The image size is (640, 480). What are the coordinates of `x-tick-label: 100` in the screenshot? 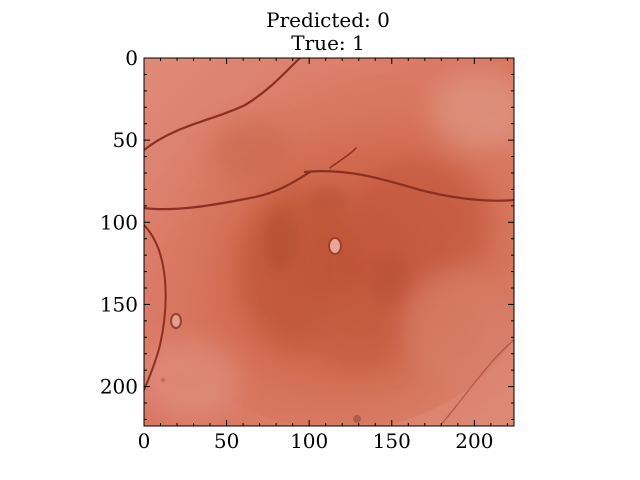 It's located at (309, 441).